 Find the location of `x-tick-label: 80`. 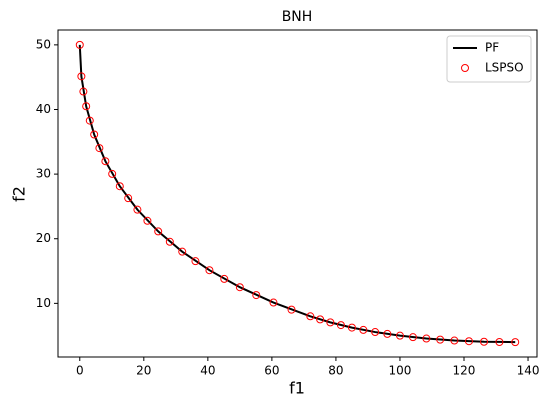

x-tick-label: 80 is located at coordinates (335, 371).